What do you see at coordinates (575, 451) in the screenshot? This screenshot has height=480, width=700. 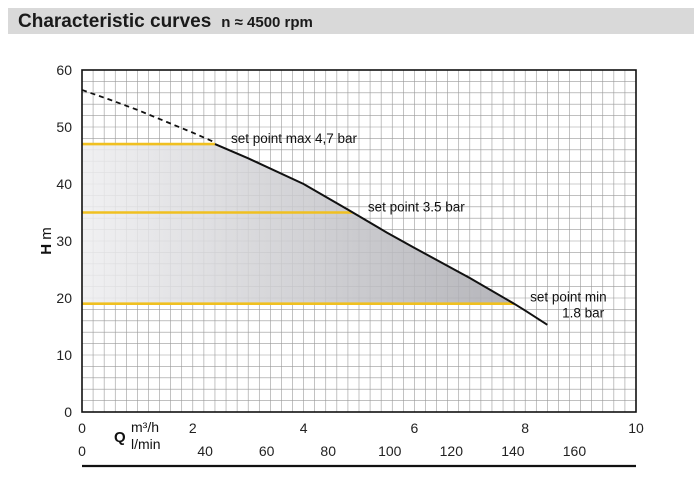 I see `x2-tick-label: 160` at bounding box center [575, 451].